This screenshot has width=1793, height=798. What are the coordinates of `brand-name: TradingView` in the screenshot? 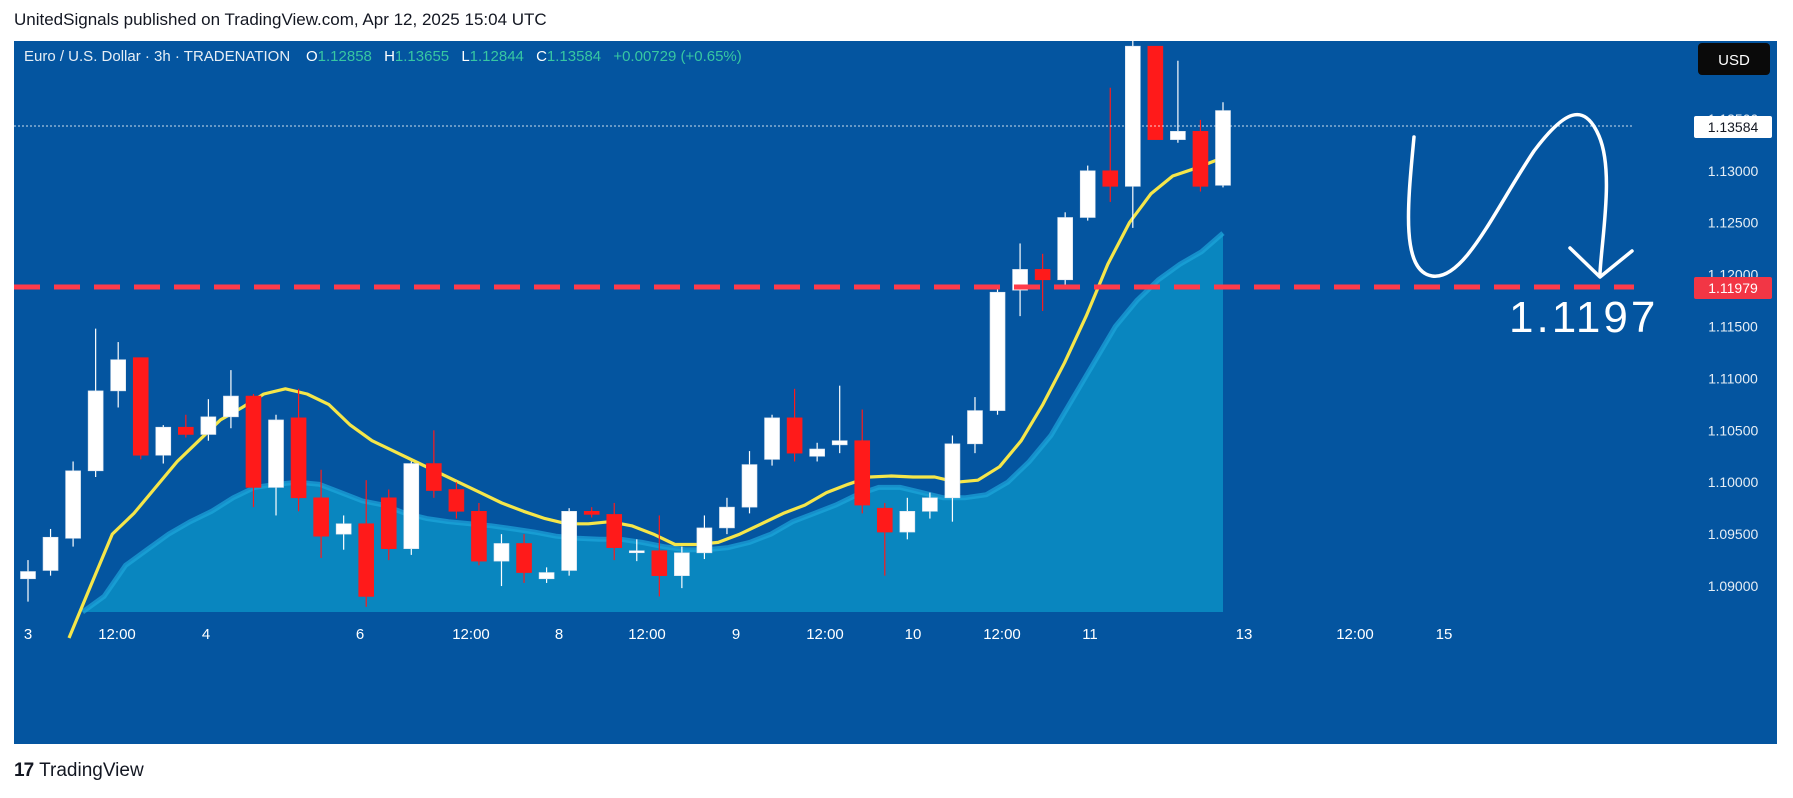 It's located at (91, 770).